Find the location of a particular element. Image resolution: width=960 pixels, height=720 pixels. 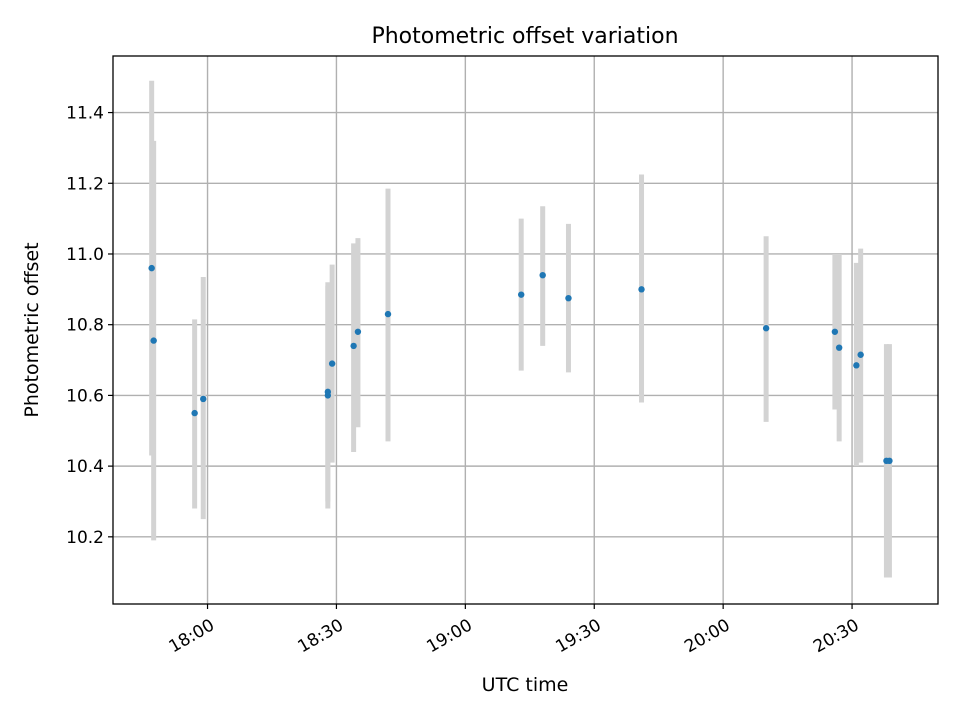

y-tick-label: 11.0 is located at coordinates (85, 255).